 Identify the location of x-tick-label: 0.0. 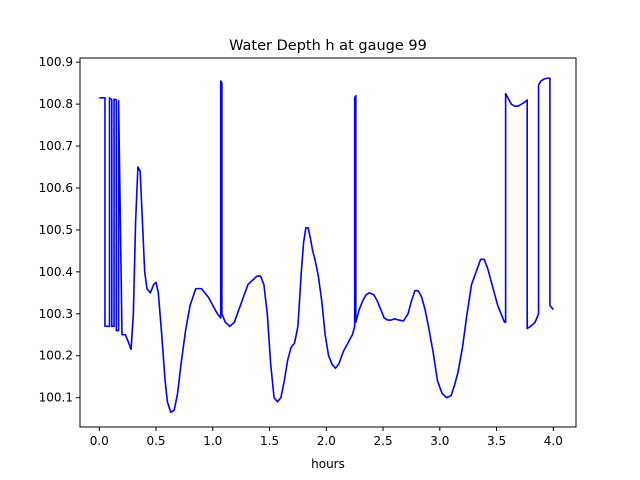
(99, 441).